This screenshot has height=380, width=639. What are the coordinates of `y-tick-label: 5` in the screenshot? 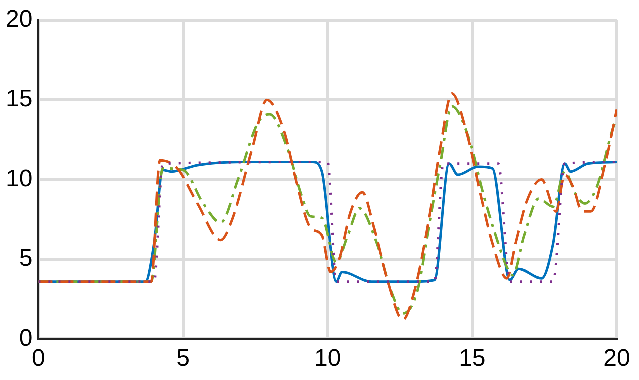 It's located at (26, 258).